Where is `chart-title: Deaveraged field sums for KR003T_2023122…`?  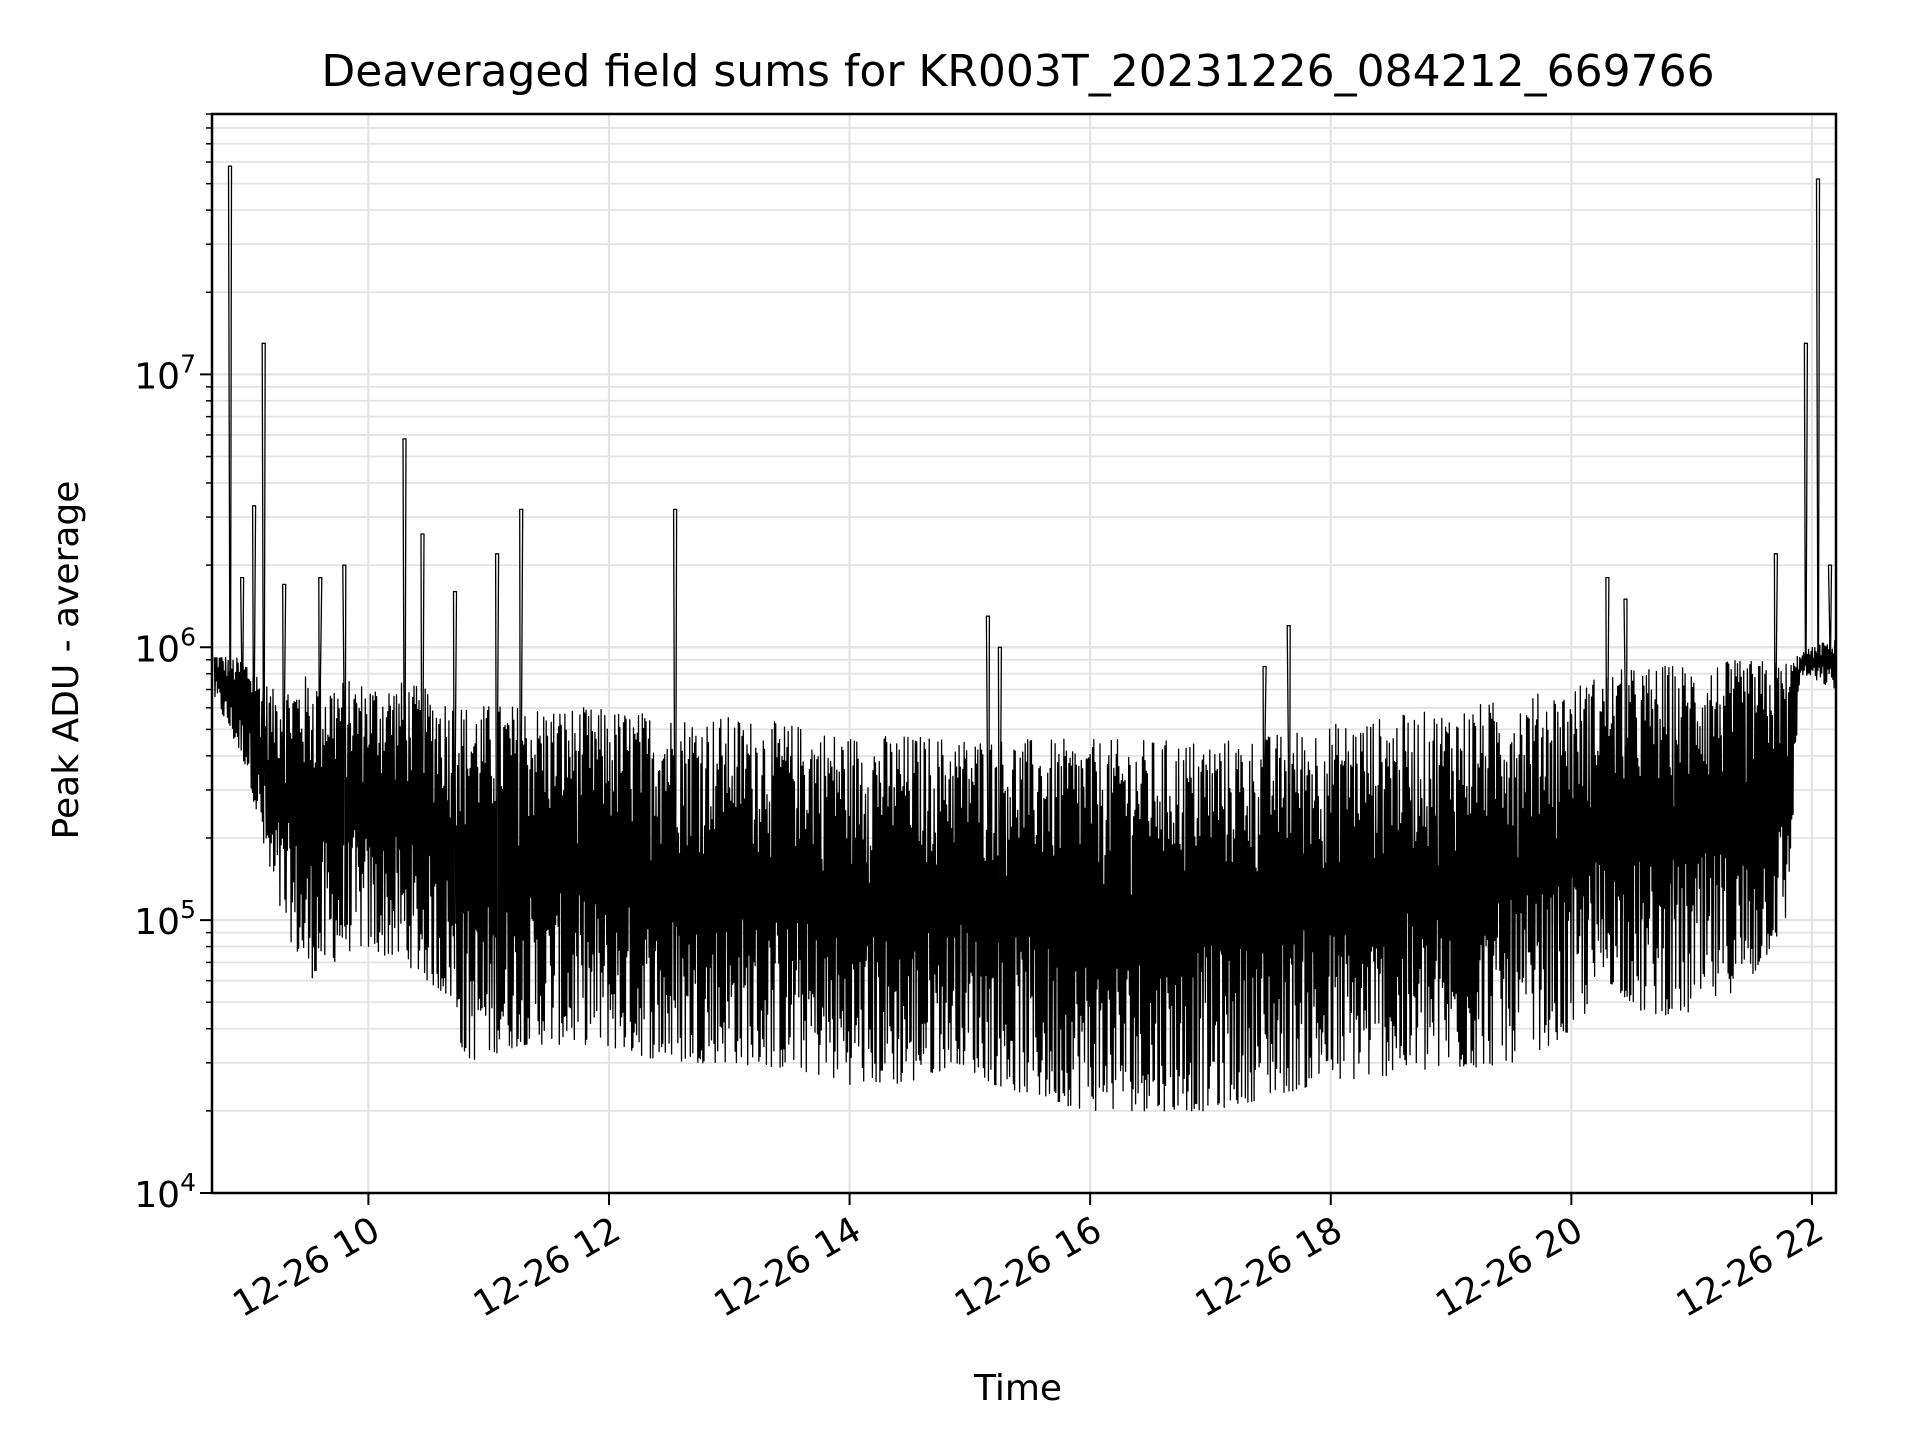
chart-title: Deaveraged field sums for KR003T_2023122… is located at coordinates (1017, 71).